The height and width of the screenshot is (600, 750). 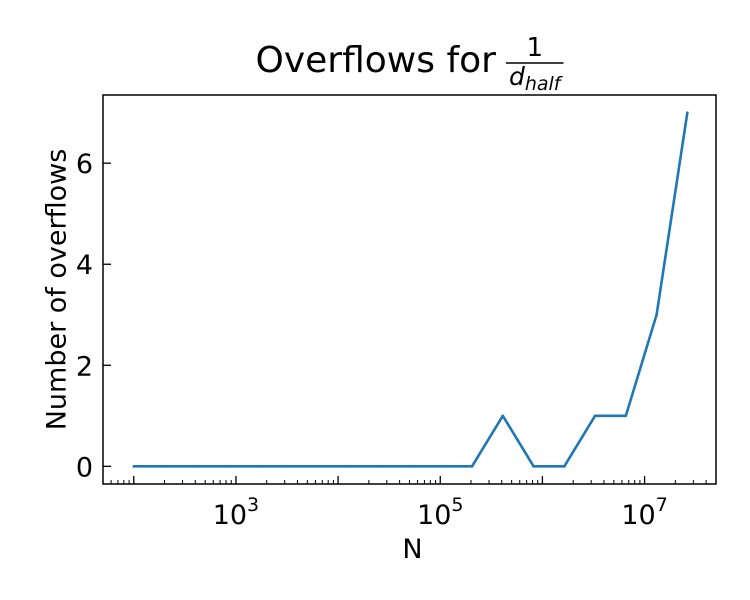 What do you see at coordinates (544, 84) in the screenshot?
I see `chart-title-fraction-denominator-sub: half` at bounding box center [544, 84].